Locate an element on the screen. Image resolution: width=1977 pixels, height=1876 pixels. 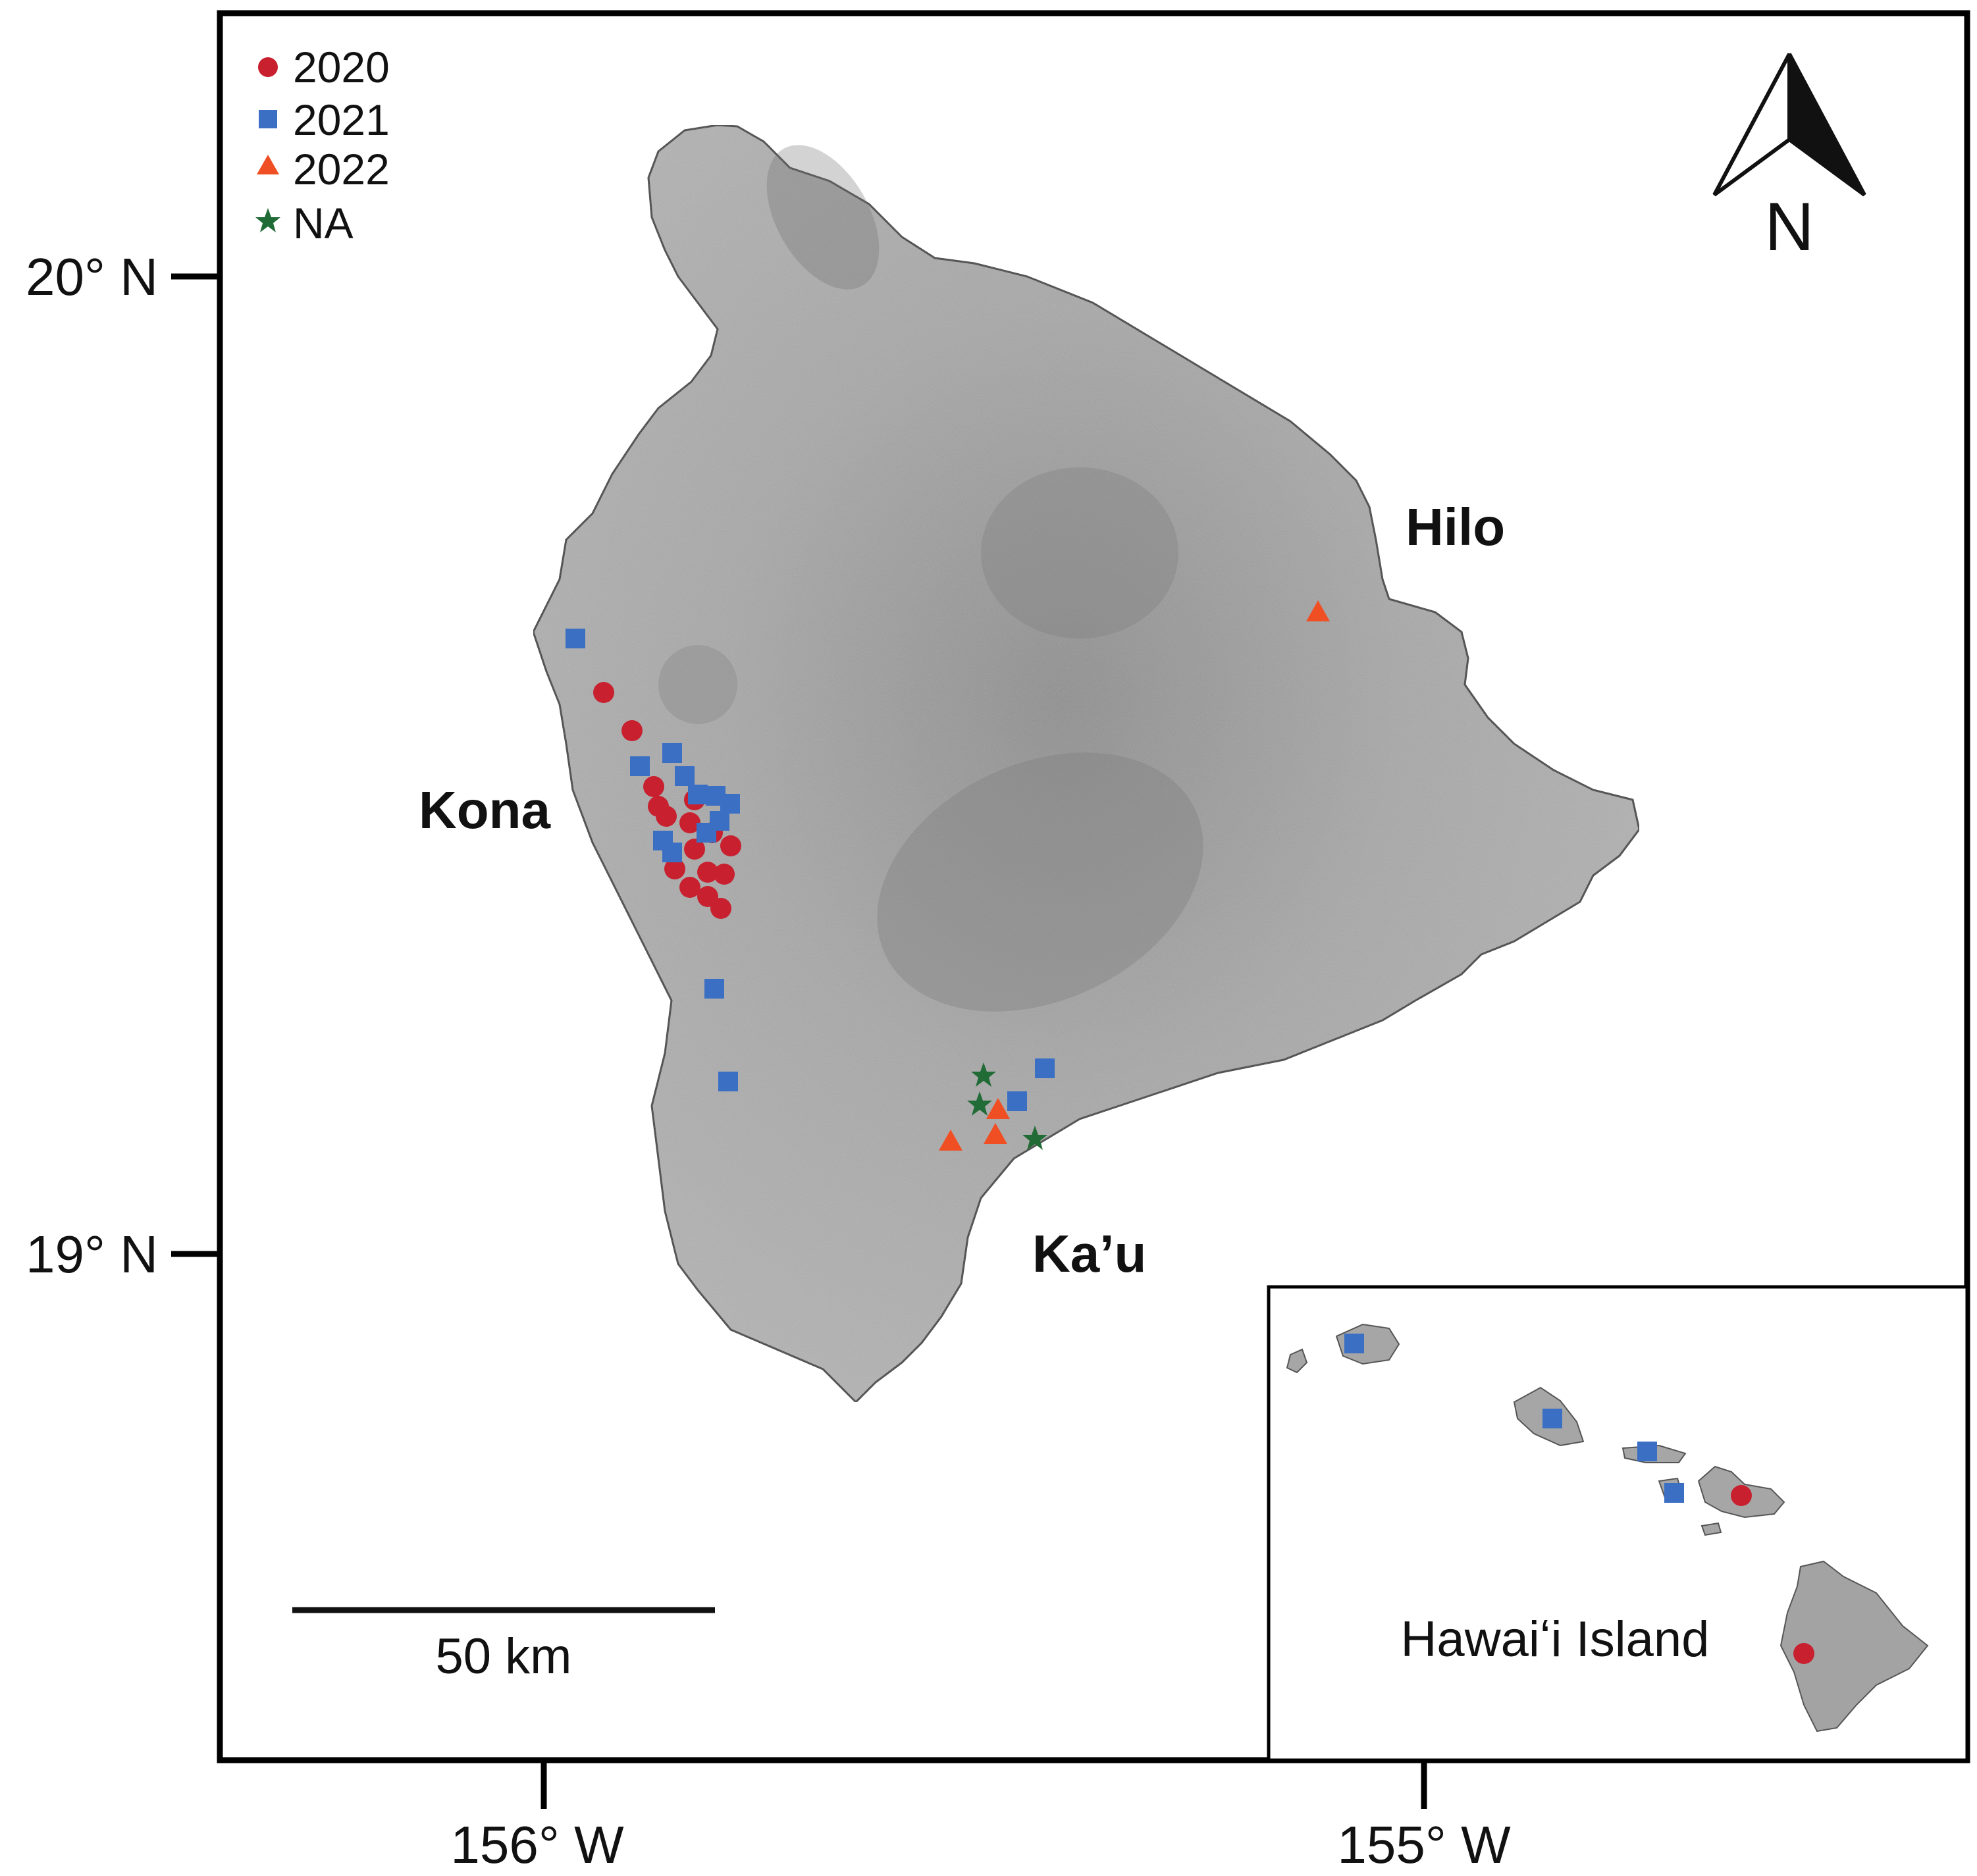
place-kau: Ka’u is located at coordinates (1089, 1253).